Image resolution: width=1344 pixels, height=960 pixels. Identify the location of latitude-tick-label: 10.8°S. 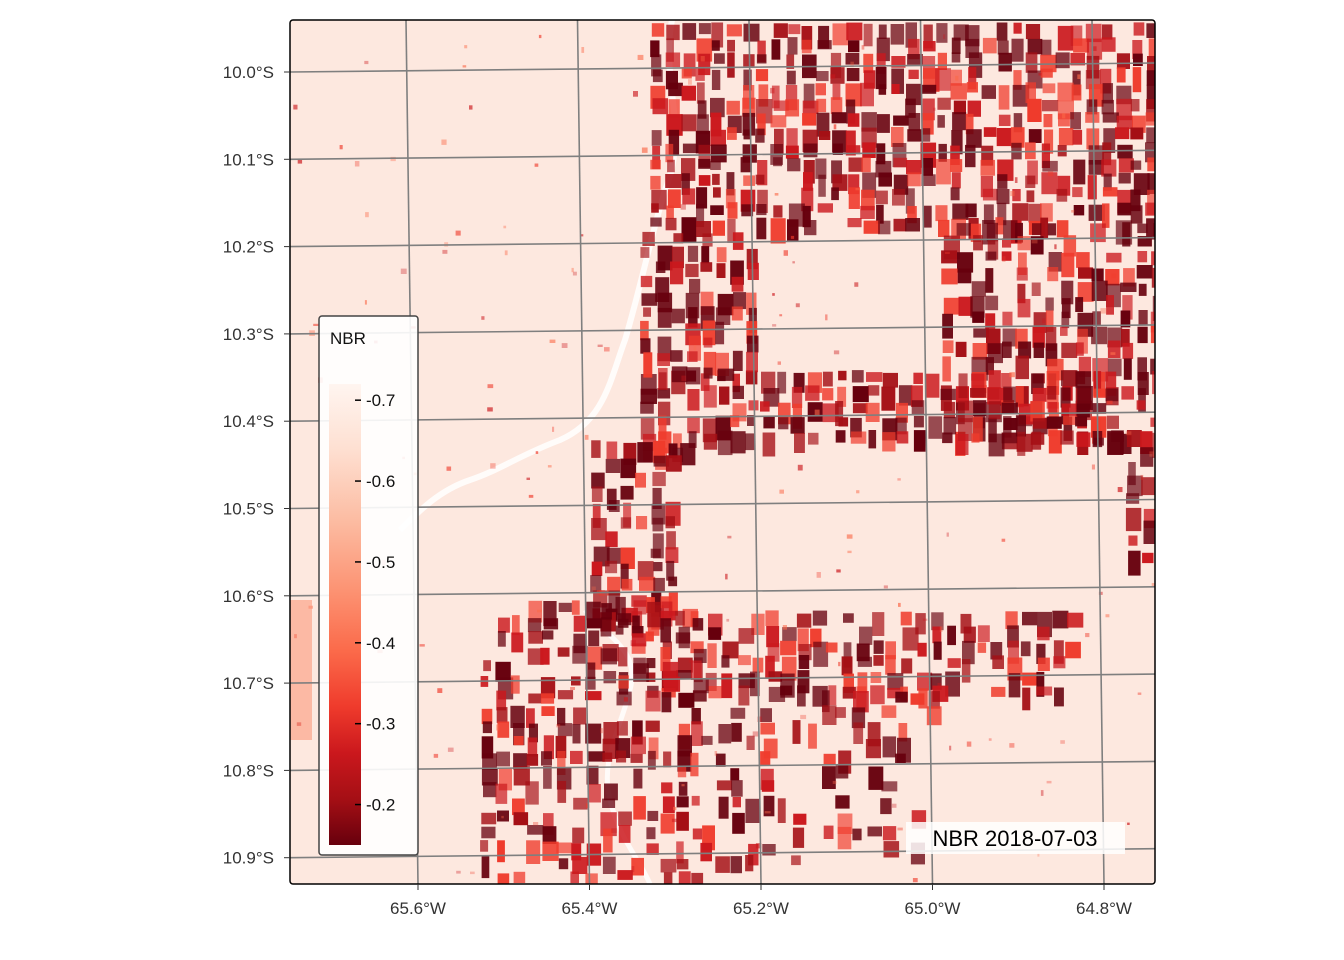
(248, 770).